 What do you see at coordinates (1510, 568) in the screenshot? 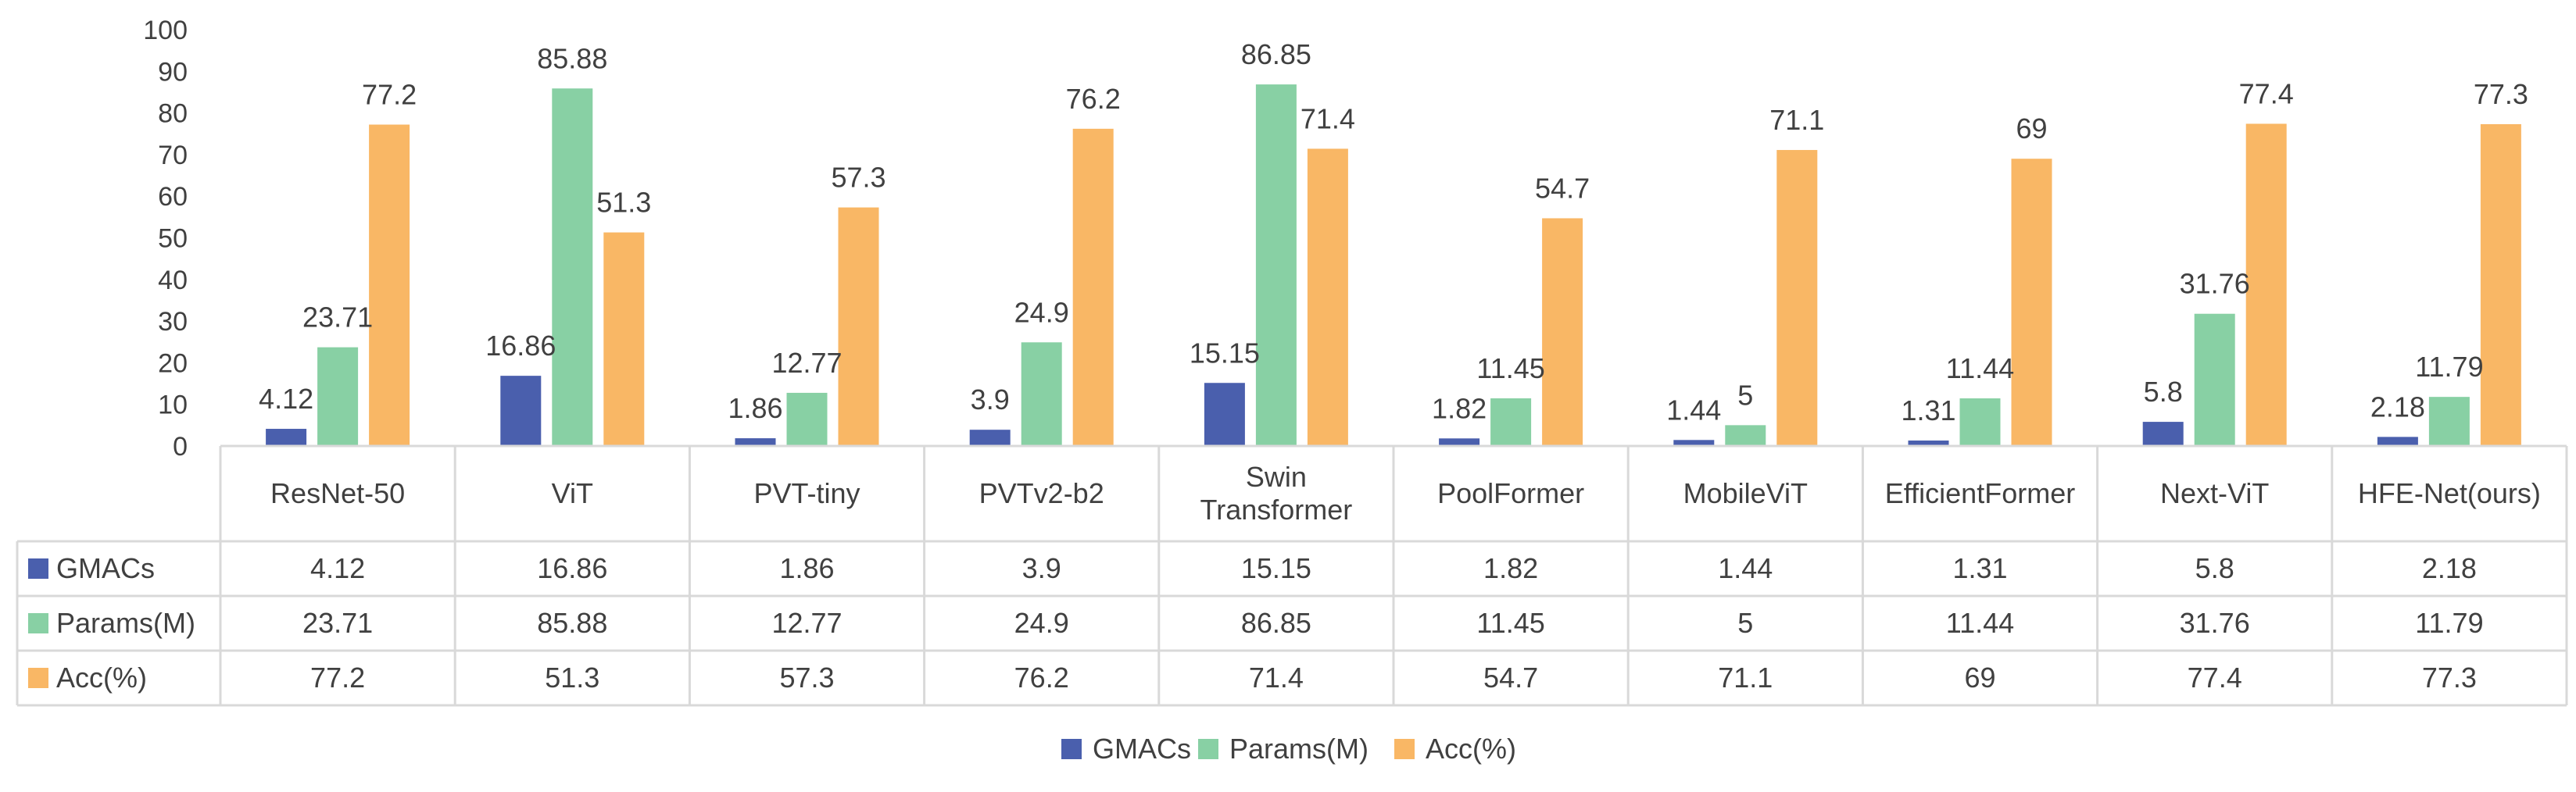
I see `table-cell: 1.82` at bounding box center [1510, 568].